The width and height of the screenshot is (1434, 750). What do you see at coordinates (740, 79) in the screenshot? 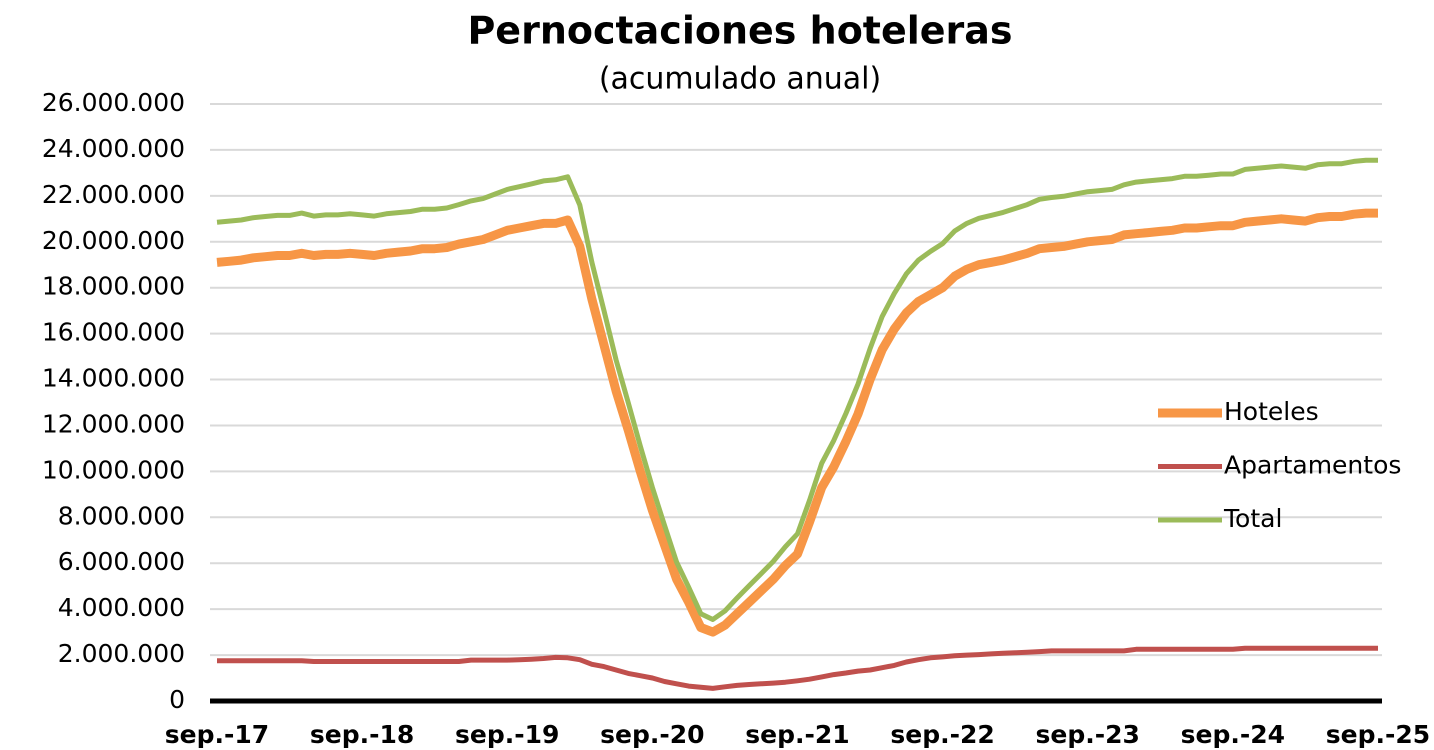
I see `chart-subtitle: (acumulado anual)` at bounding box center [740, 79].